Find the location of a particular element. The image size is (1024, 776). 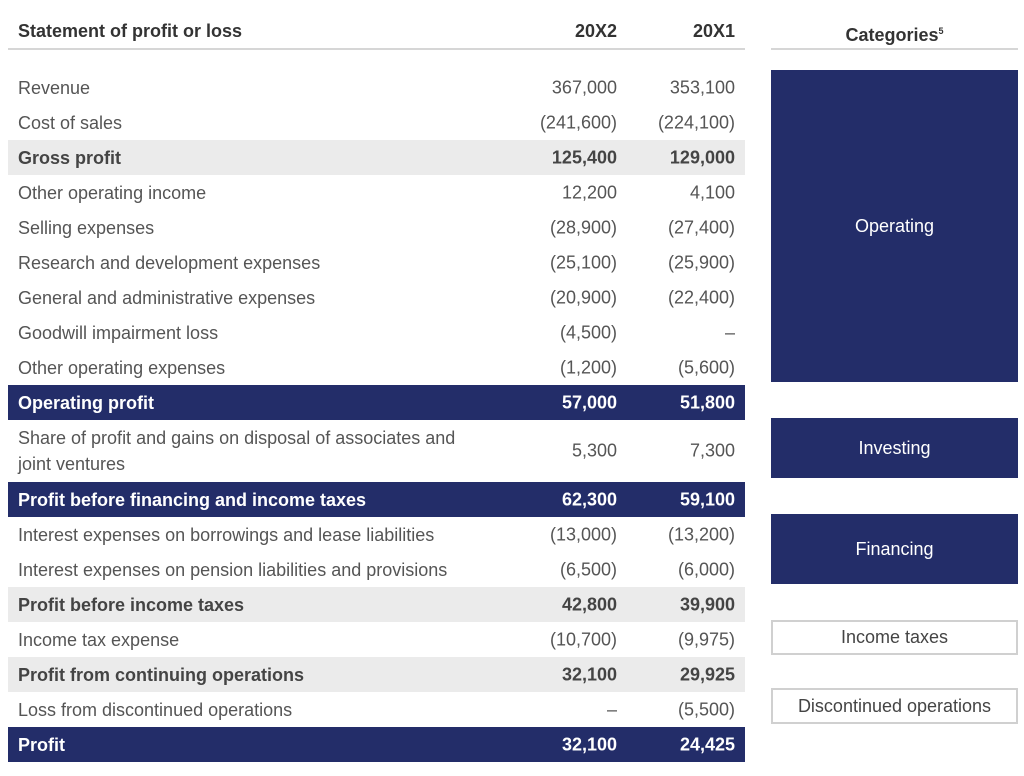

row-label: Profit is located at coordinates (41, 744).